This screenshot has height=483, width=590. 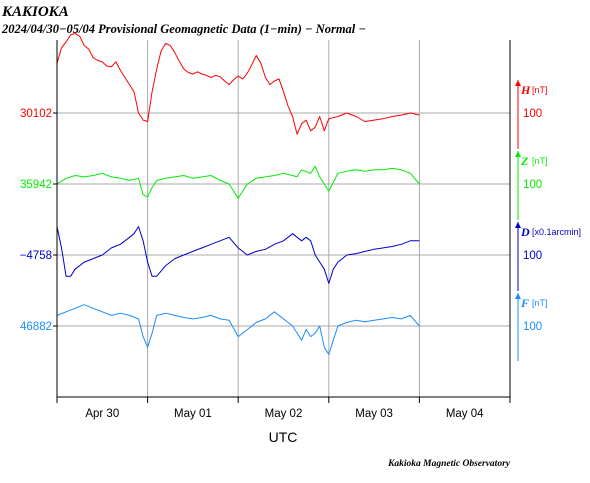 I want to click on scale-label-F: 100, so click(x=532, y=327).